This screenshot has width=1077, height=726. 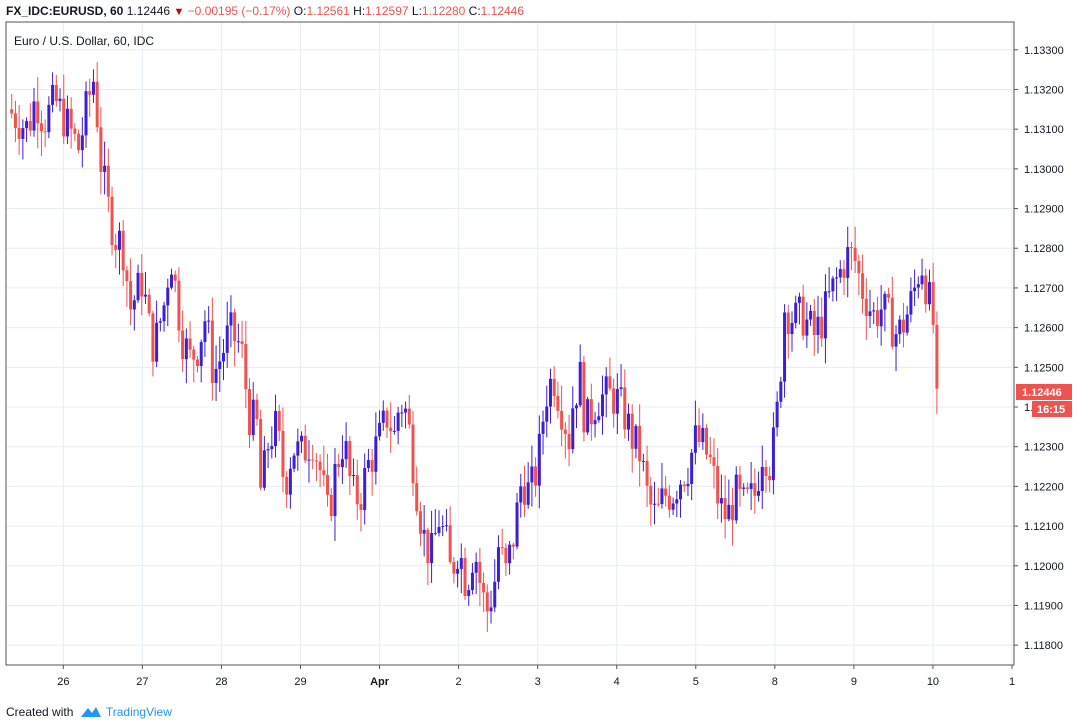 I want to click on y-tick-label: 1.12500, so click(x=1044, y=368).